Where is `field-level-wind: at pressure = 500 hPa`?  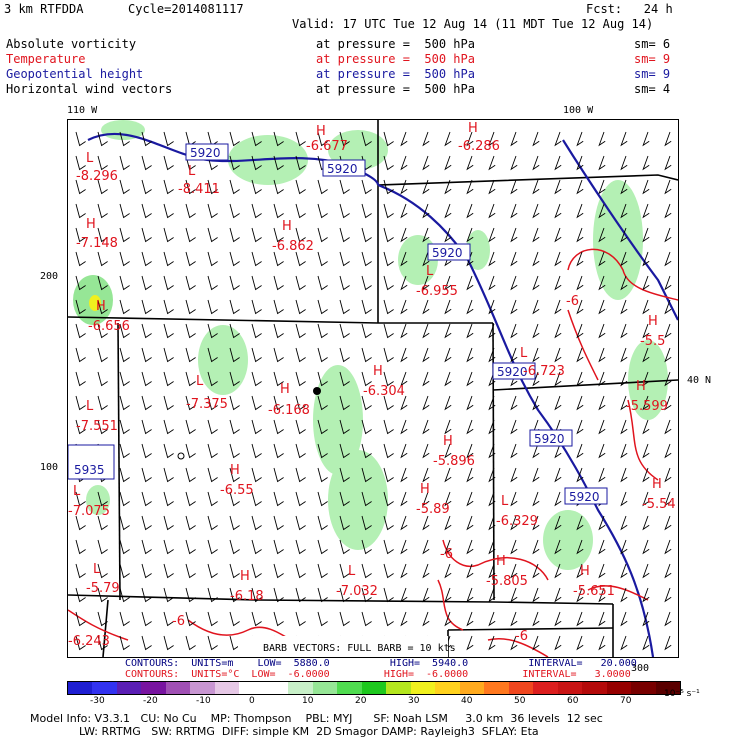 field-level-wind: at pressure = 500 hPa is located at coordinates (395, 89).